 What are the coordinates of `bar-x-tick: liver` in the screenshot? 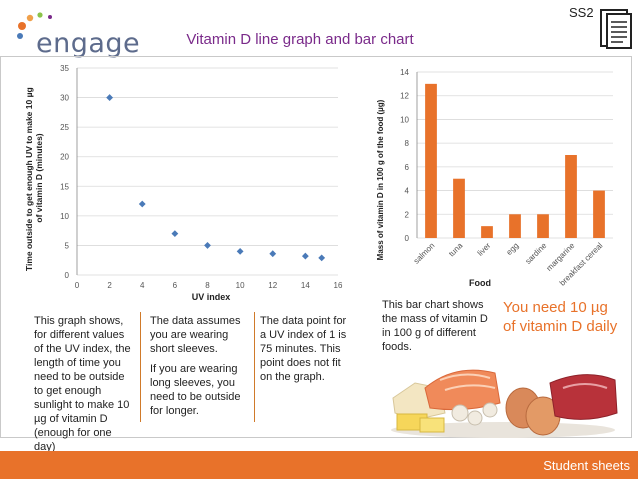 It's located at (484, 249).